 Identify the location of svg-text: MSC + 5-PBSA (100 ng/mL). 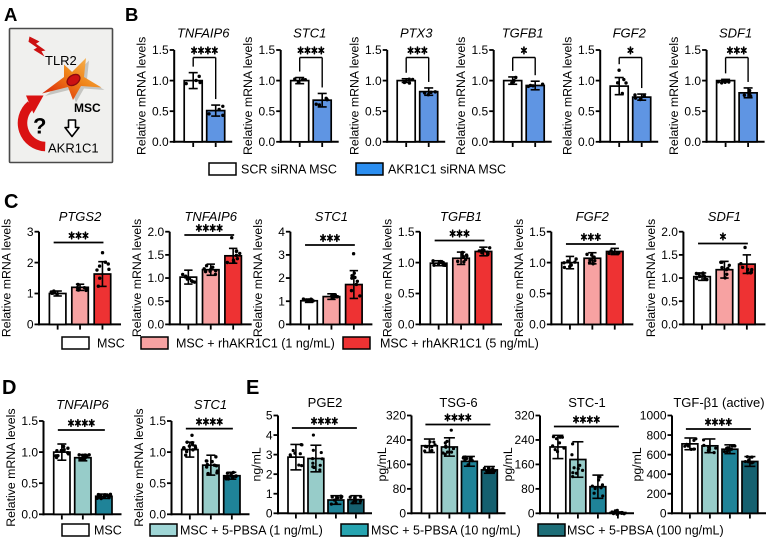
(645, 531).